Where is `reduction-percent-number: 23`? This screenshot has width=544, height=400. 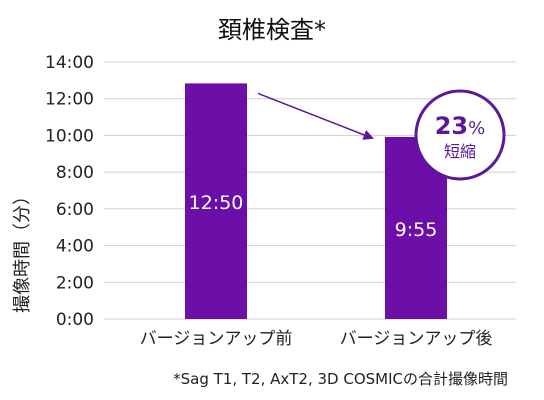 reduction-percent-number: 23 is located at coordinates (451, 126).